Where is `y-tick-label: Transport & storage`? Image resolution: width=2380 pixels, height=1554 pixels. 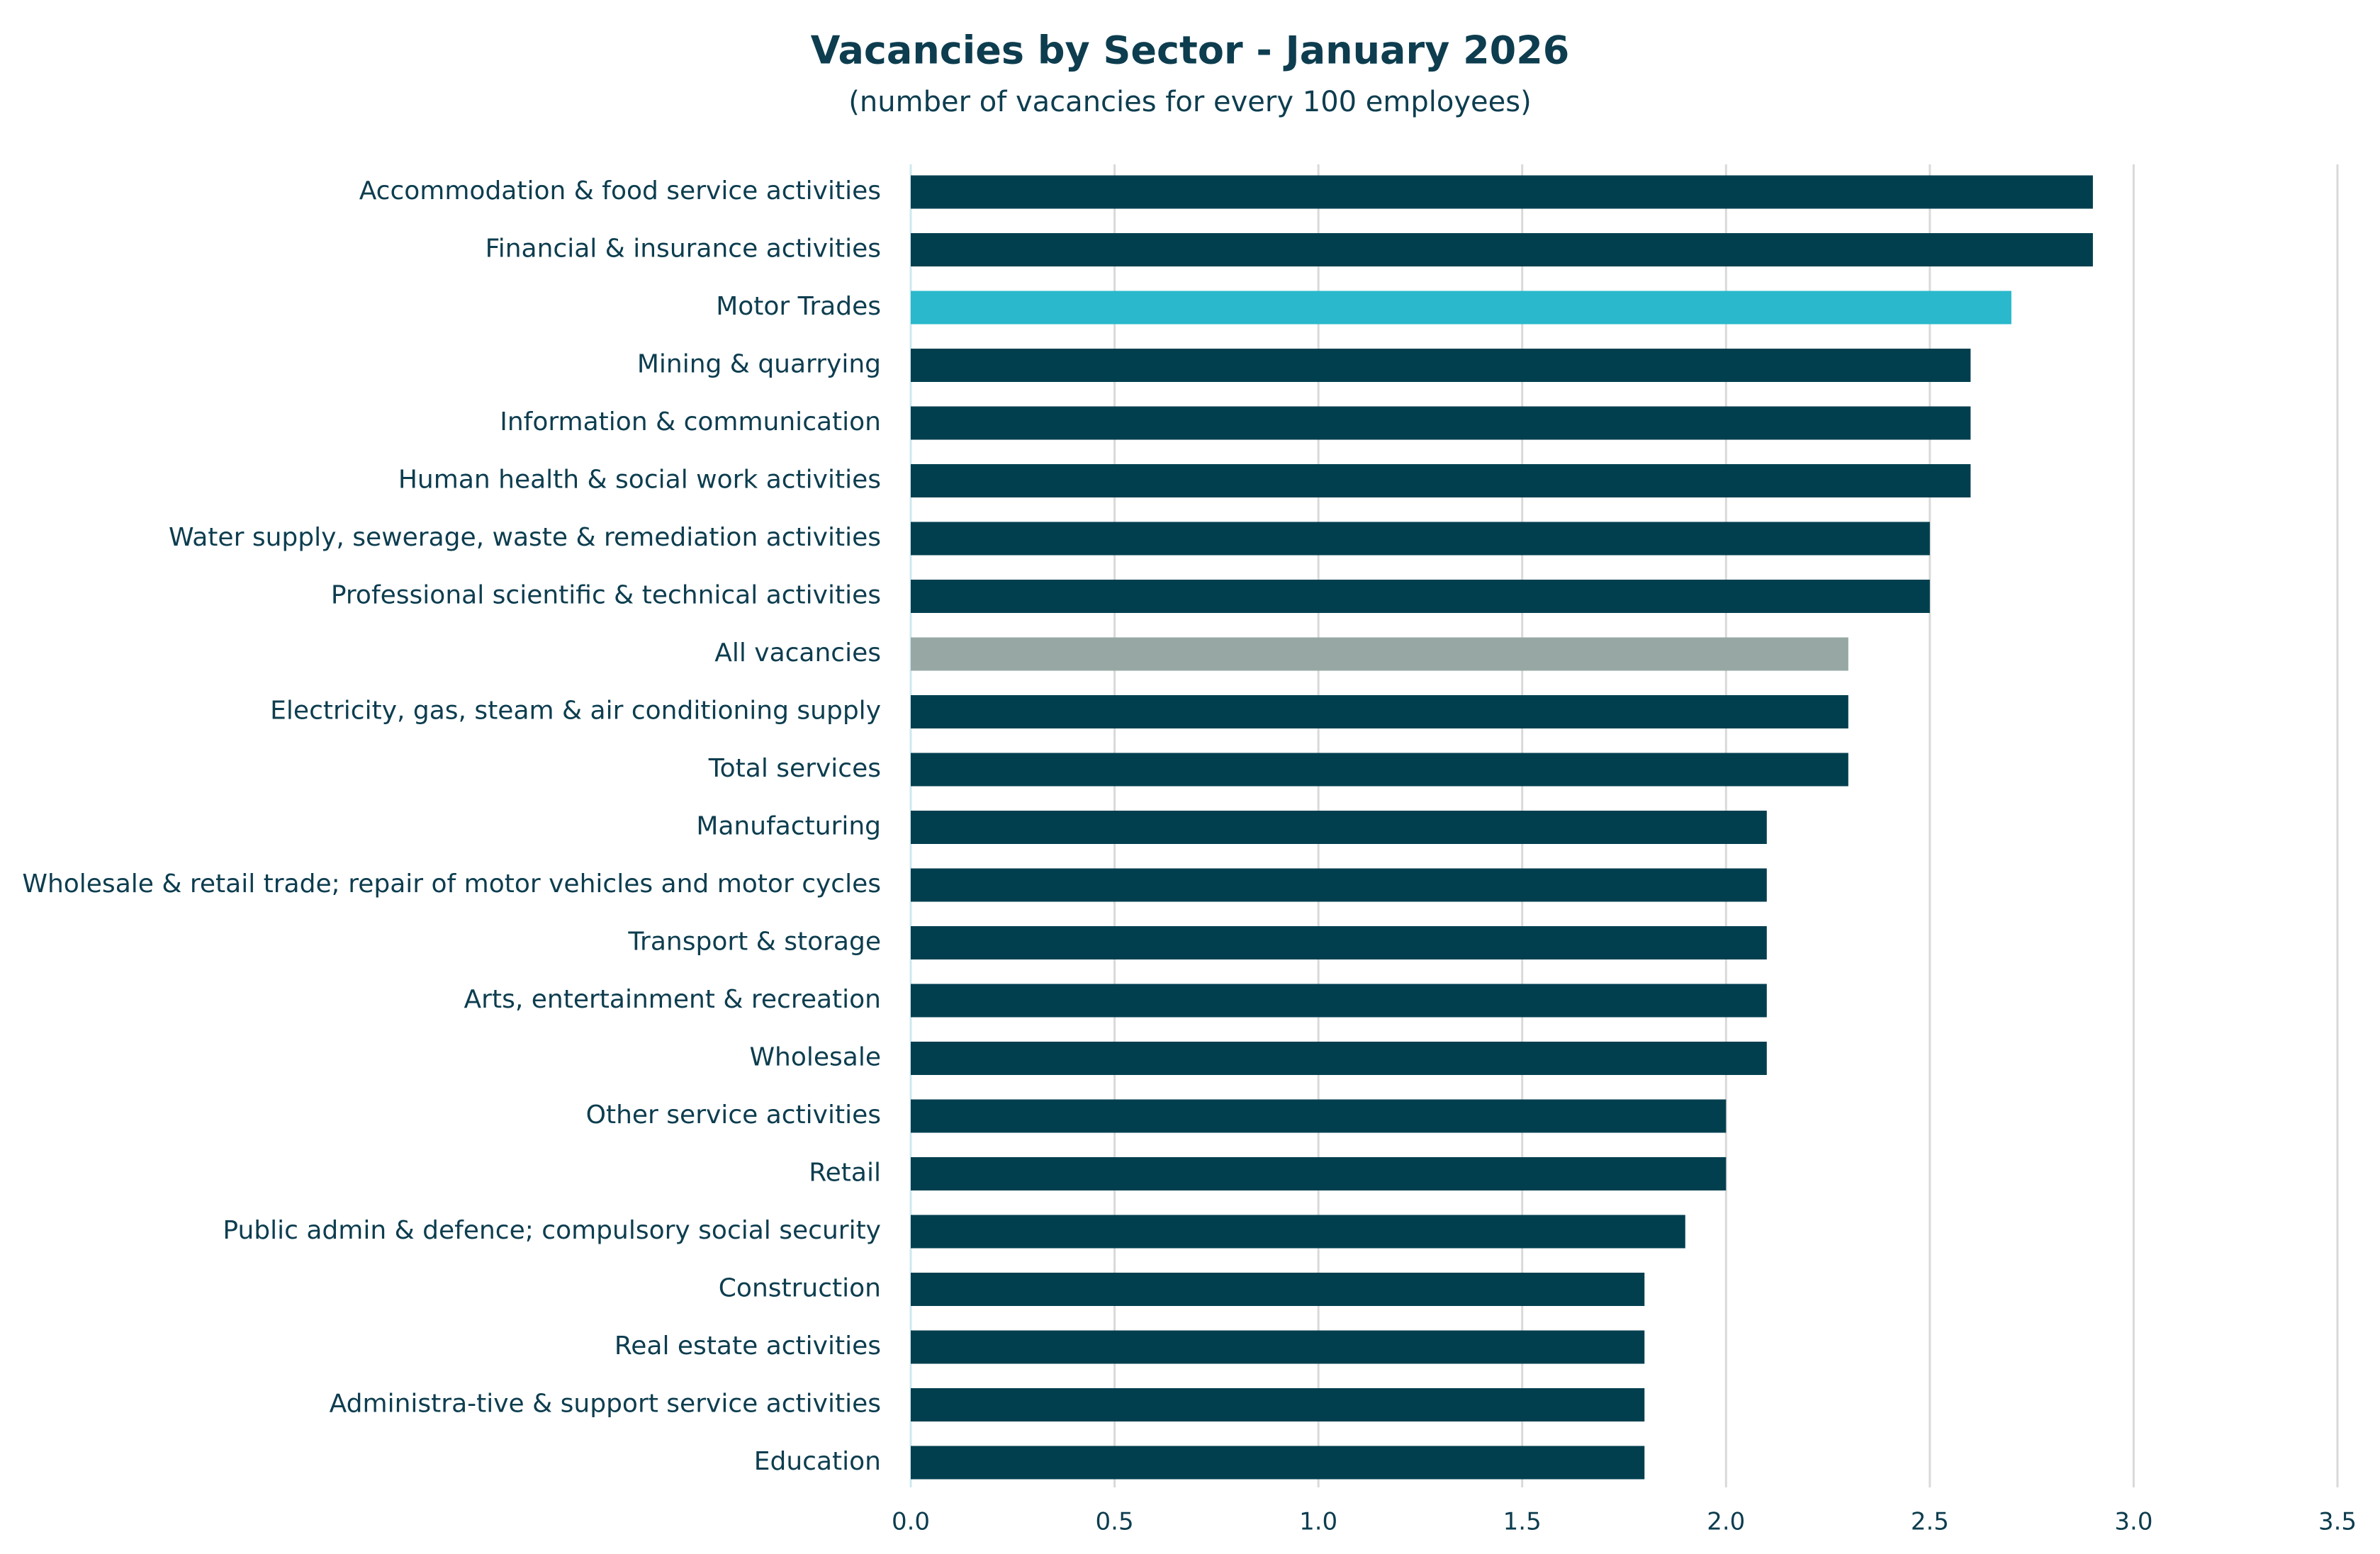
y-tick-label: Transport & storage is located at coordinates (754, 942).